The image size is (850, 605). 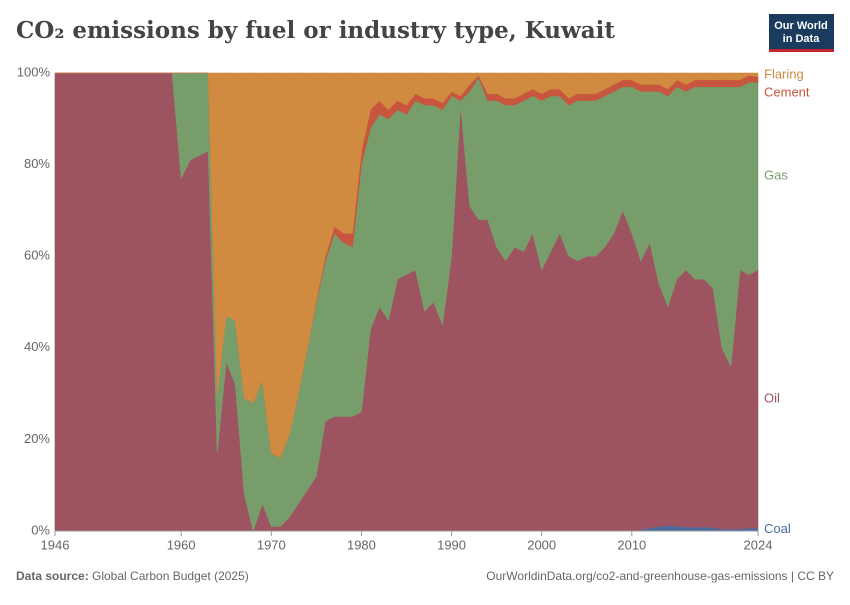 What do you see at coordinates (40, 529) in the screenshot?
I see `y-tick-label: 0%` at bounding box center [40, 529].